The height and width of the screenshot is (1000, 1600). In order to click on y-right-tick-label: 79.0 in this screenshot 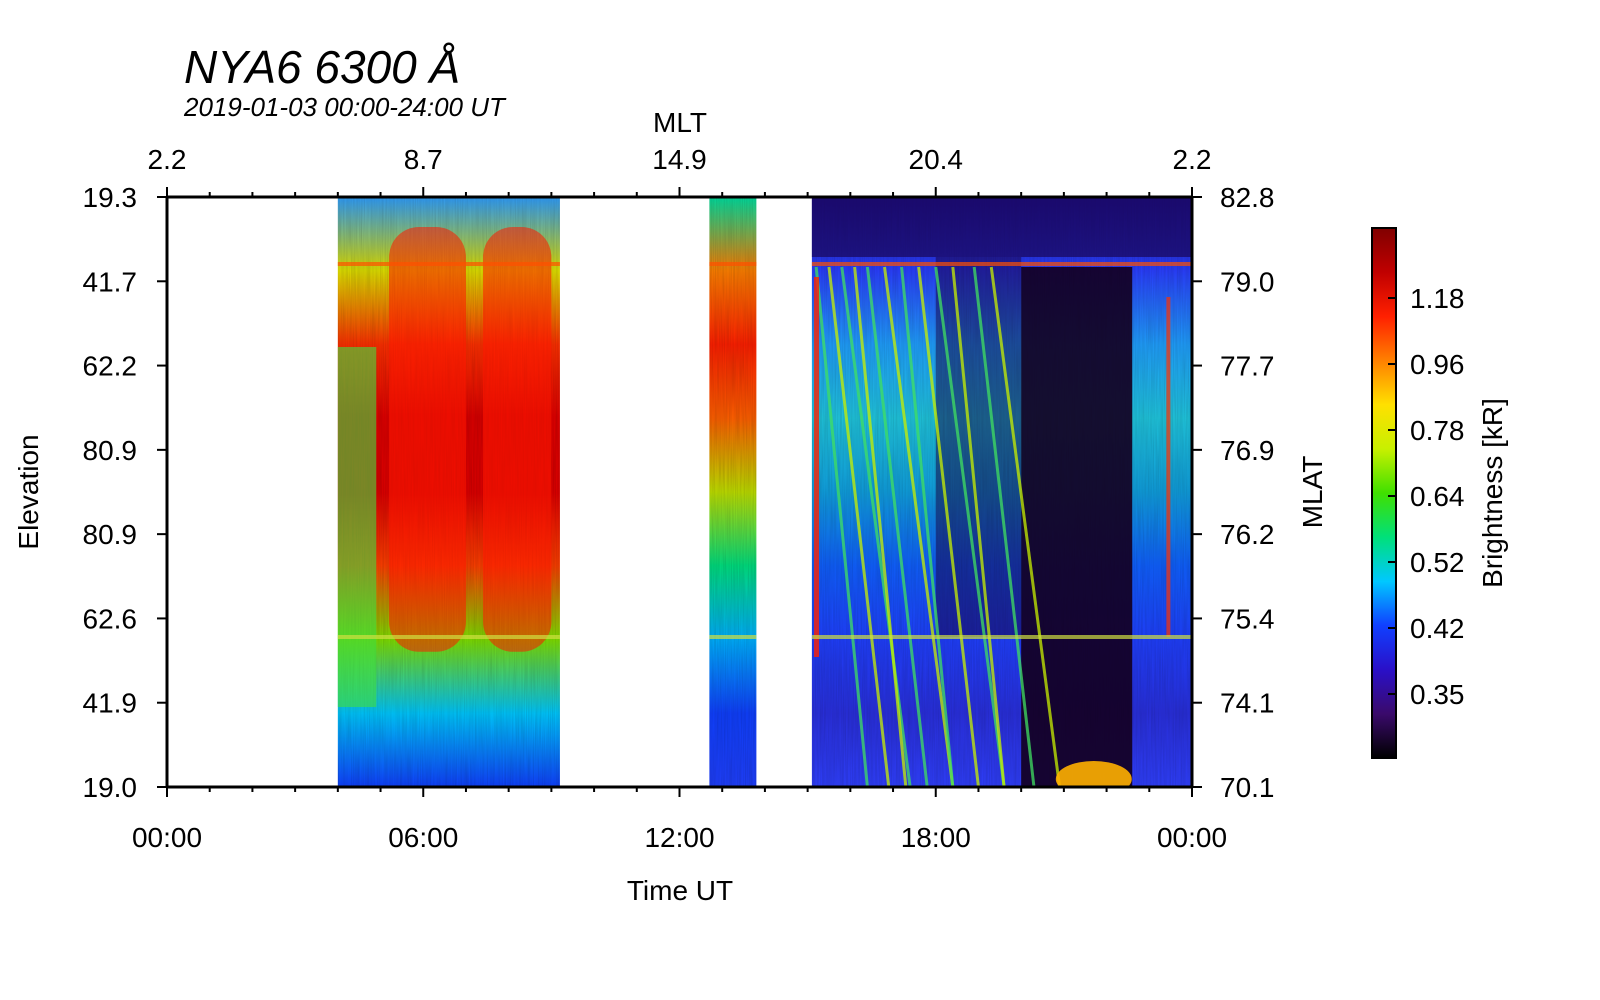, I will do `click(1247, 281)`.